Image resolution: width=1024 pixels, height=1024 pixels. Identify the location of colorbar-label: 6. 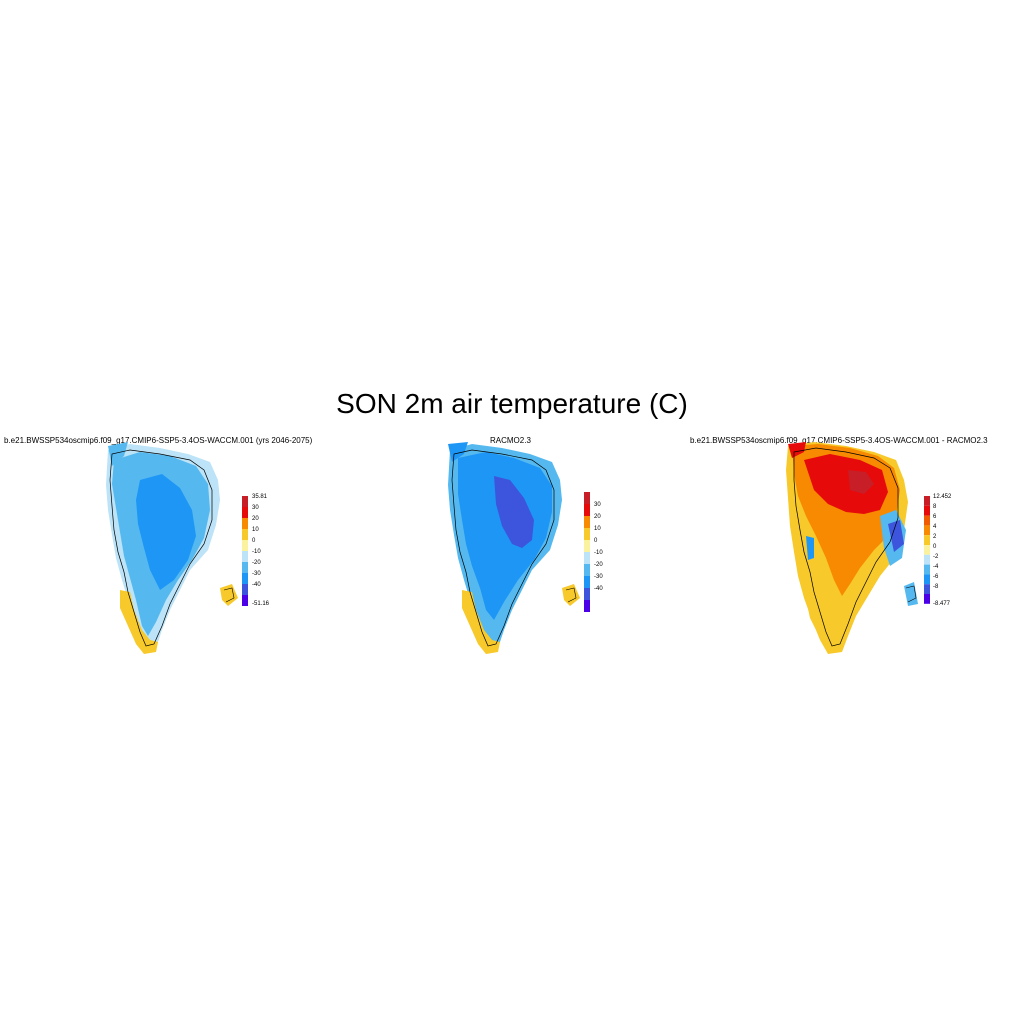
(935, 517).